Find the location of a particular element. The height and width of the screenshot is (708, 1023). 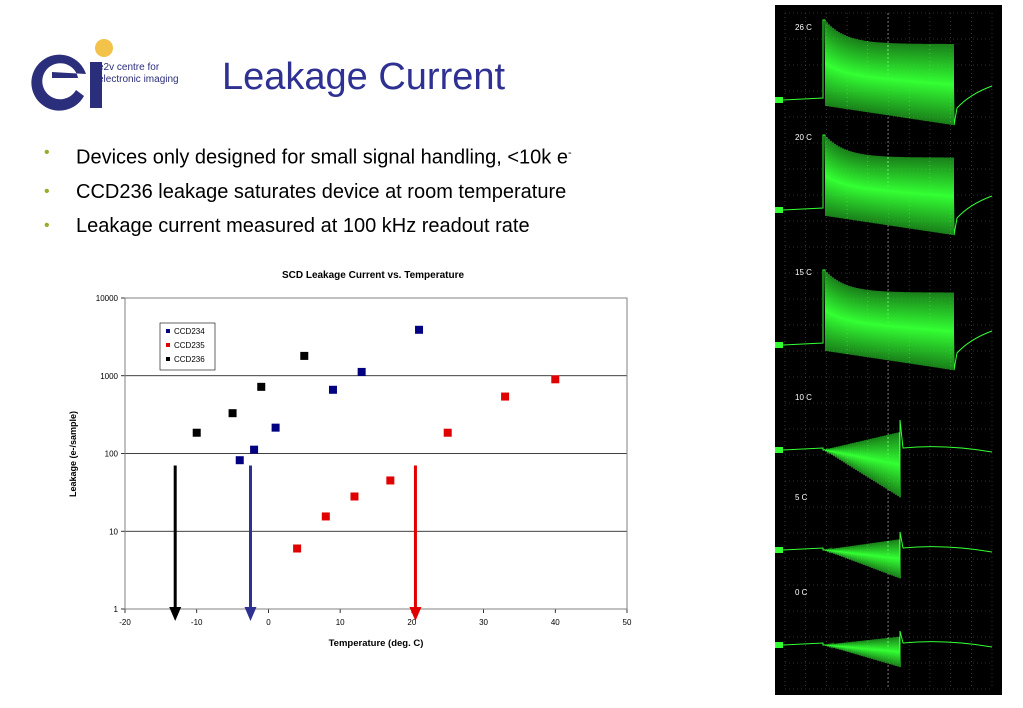

scope-trace-label: 26 C is located at coordinates (803, 27).